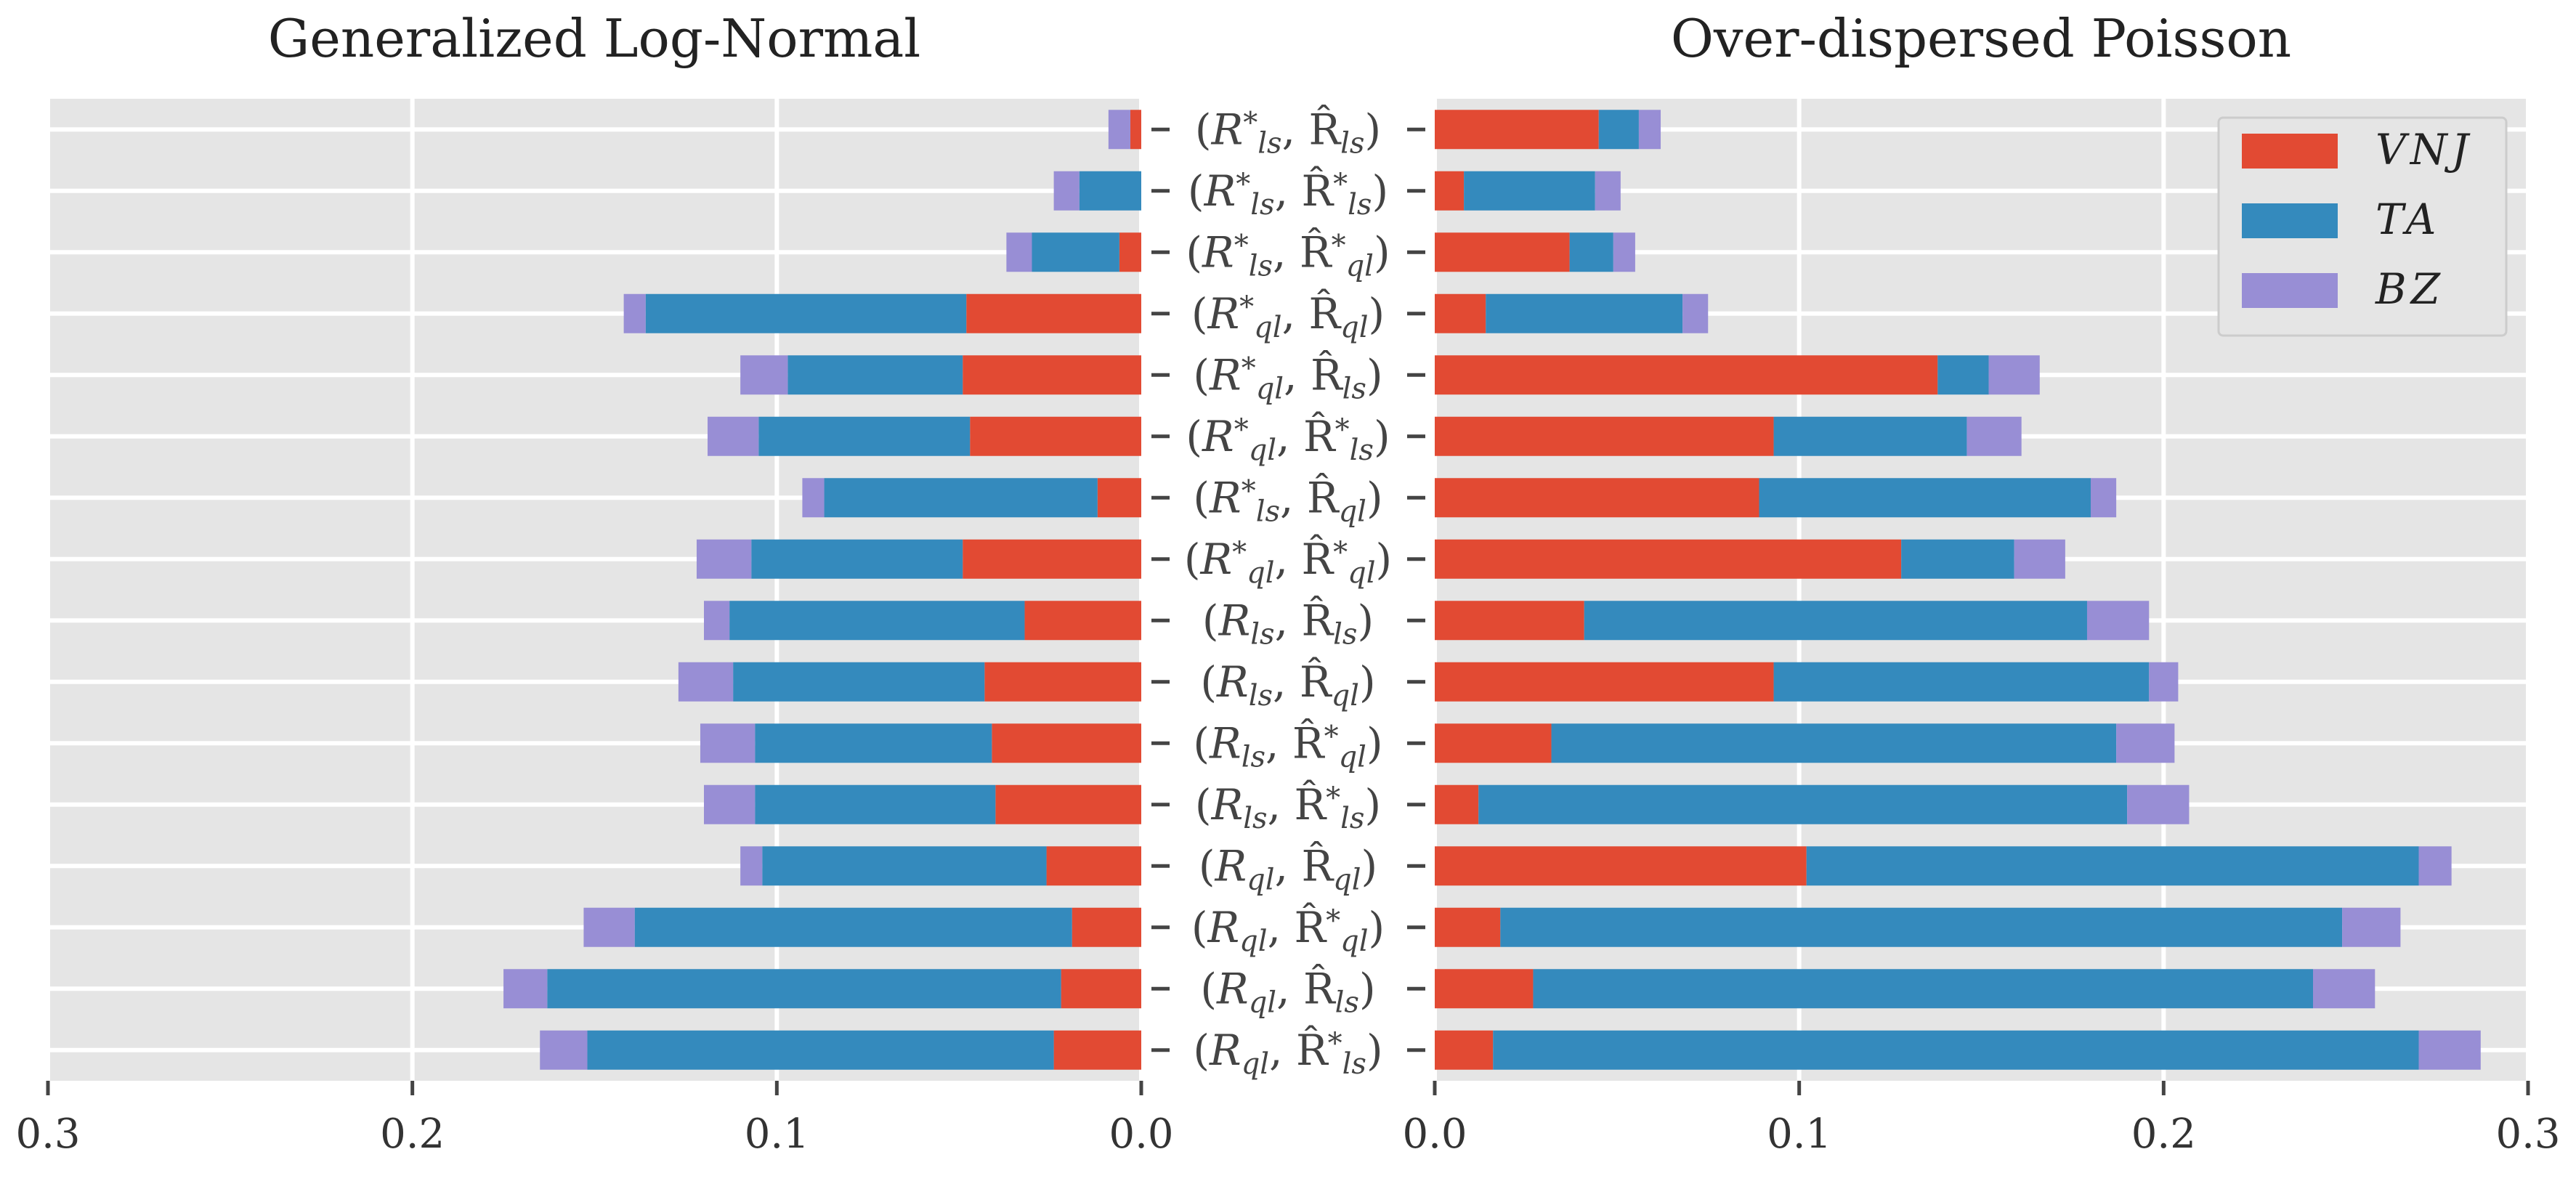 This screenshot has width=2576, height=1181. Describe the element at coordinates (2357, 219) in the screenshot. I see `legend-items: VNJ TA BZ` at that location.